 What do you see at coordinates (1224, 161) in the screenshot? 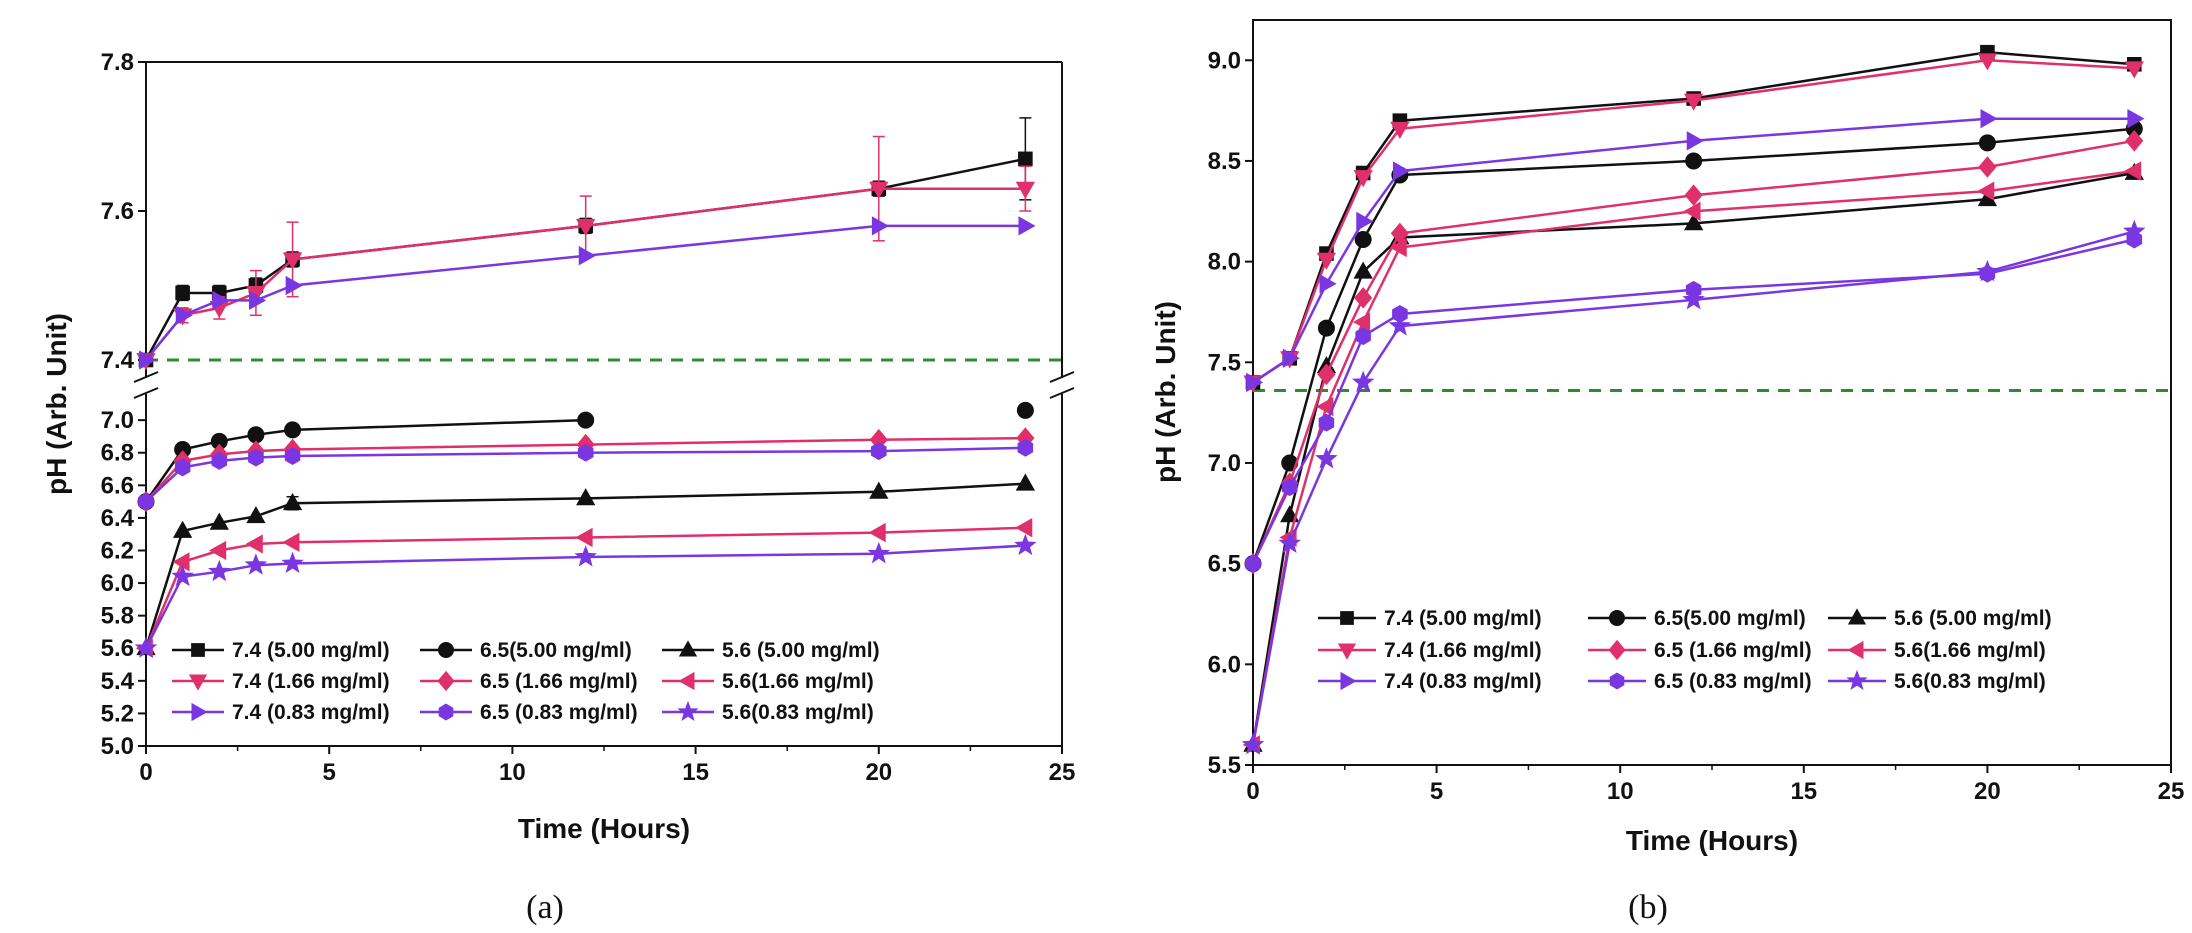
I see `y-tick-label: 8.5` at bounding box center [1224, 161].